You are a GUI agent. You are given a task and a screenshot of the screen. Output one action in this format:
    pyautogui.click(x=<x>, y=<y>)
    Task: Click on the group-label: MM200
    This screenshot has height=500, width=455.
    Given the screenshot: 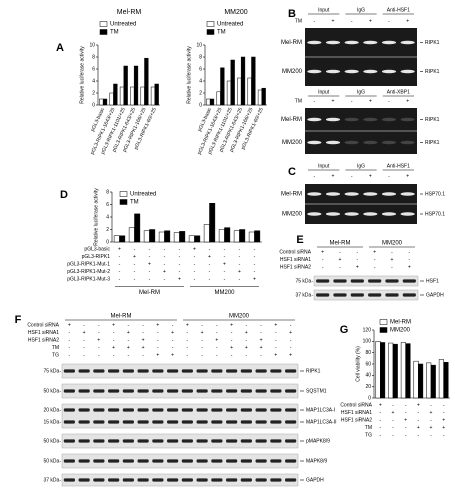 What is the action you would take?
    pyautogui.click(x=224, y=293)
    